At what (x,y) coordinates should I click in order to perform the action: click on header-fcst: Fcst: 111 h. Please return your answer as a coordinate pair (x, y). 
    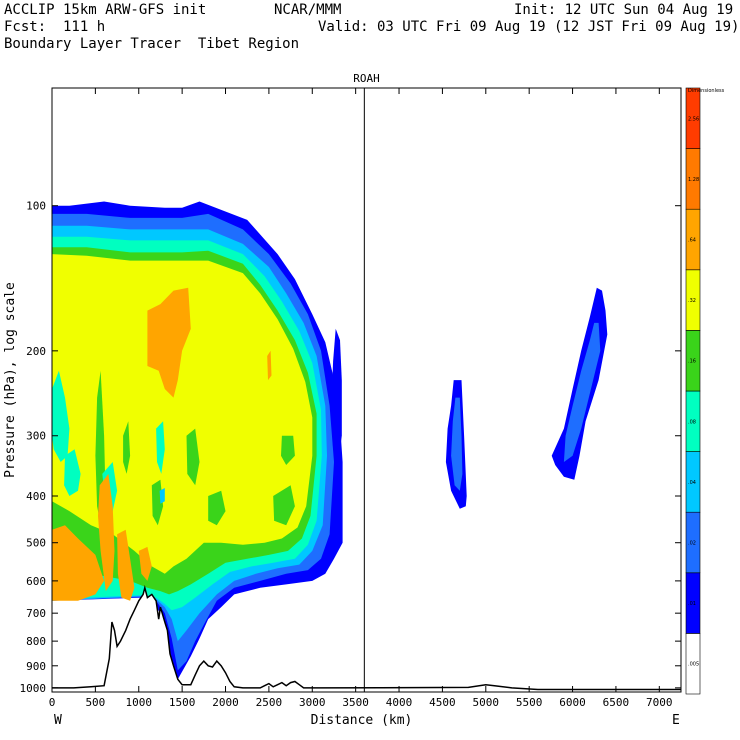
    Looking at the image, I should click on (55, 27).